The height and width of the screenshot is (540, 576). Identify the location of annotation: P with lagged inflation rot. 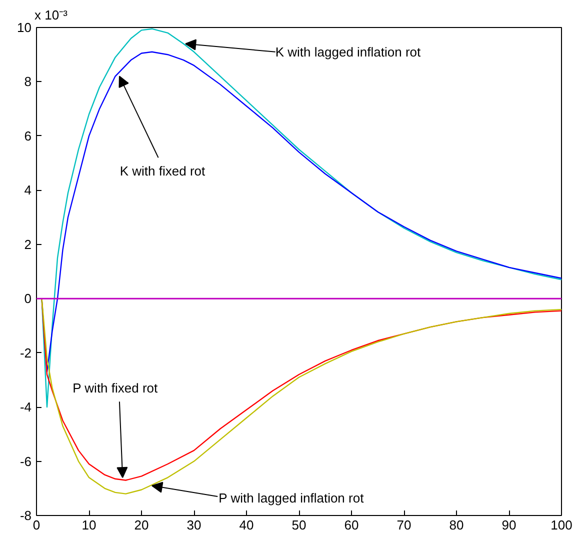
(291, 498).